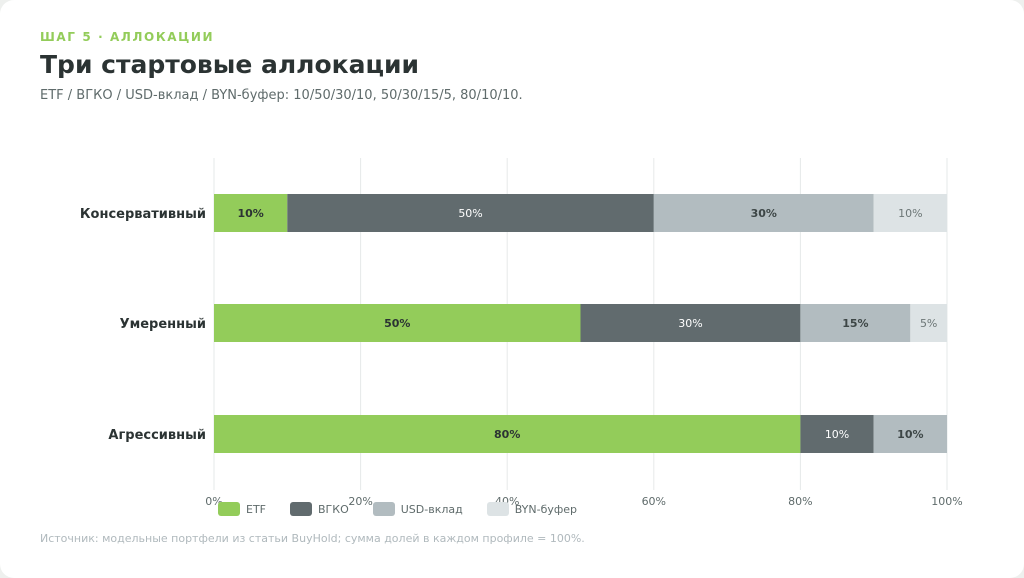  Describe the element at coordinates (230, 64) in the screenshot. I see `page-title: Три стартовые аллокации` at that location.